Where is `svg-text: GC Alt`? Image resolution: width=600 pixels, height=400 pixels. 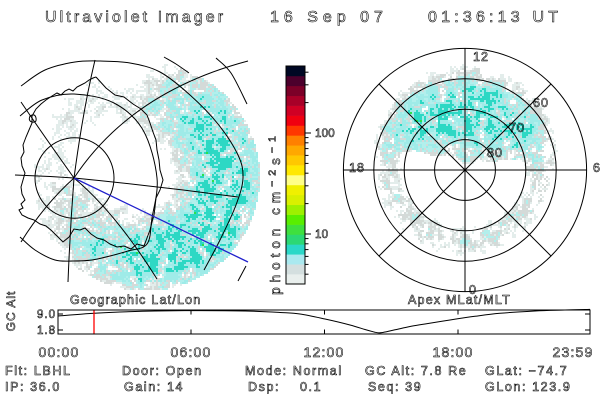
svg-text: GC Alt is located at coordinates (11, 311).